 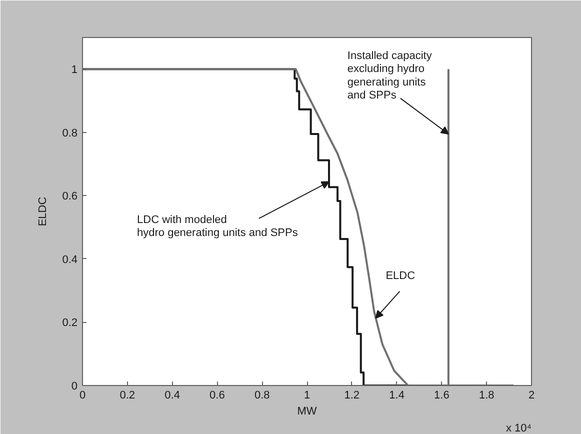 What do you see at coordinates (307, 396) in the screenshot?
I see `x-tick-label: 1` at bounding box center [307, 396].